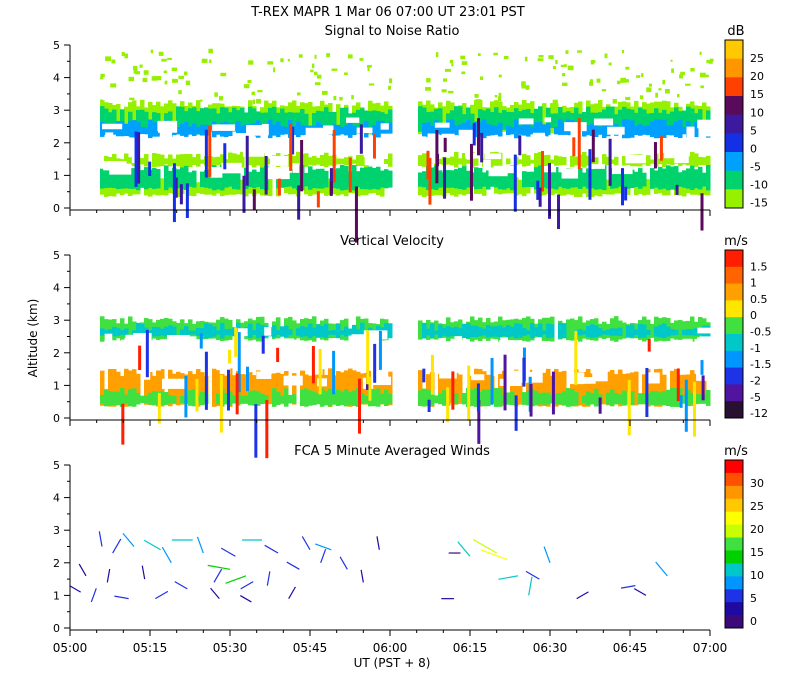  What do you see at coordinates (630, 648) in the screenshot?
I see `x-tick-label: 06:45` at bounding box center [630, 648].